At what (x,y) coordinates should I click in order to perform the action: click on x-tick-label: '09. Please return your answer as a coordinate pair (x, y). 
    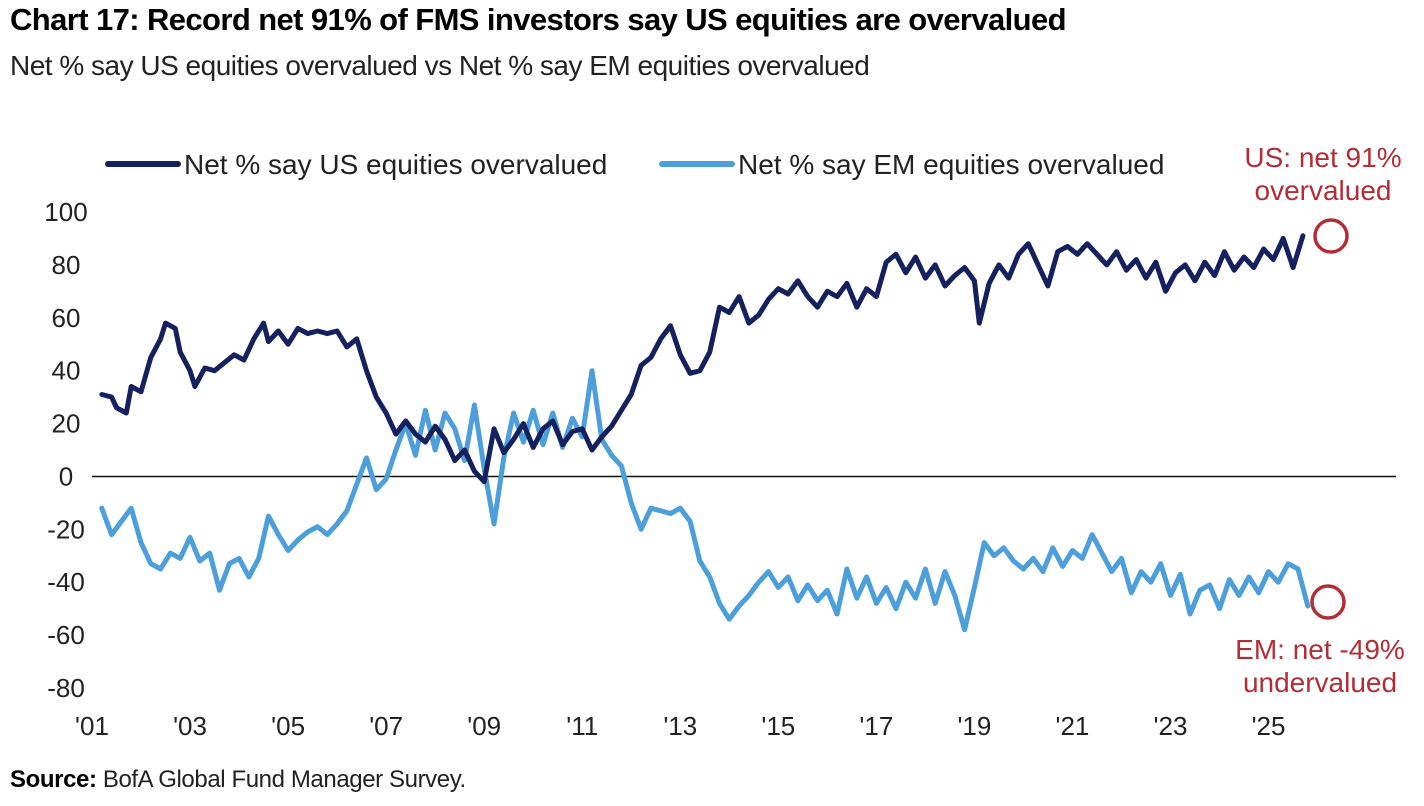
    Looking at the image, I should click on (484, 726).